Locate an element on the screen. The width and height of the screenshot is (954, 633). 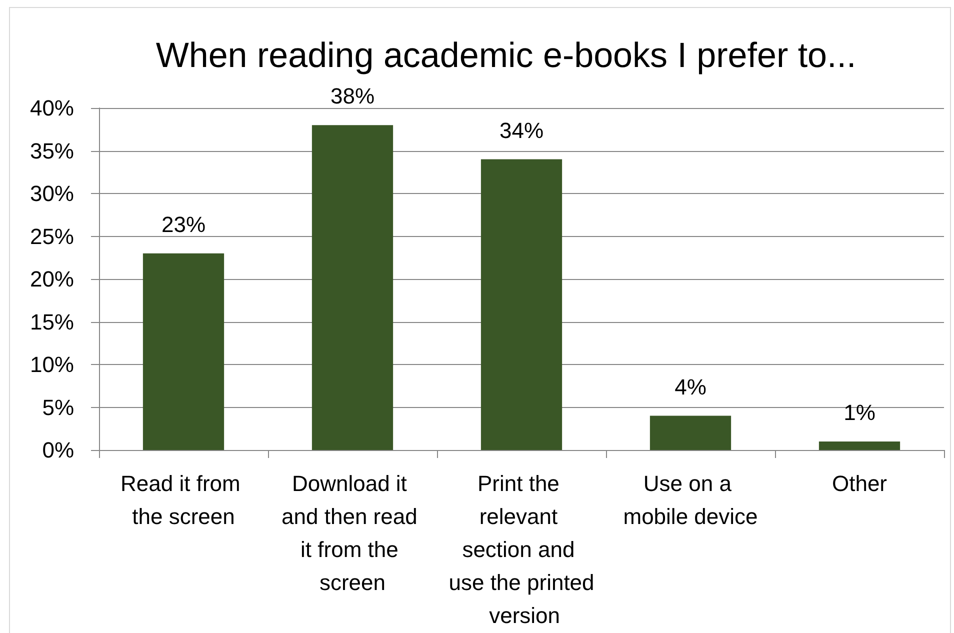
y-tick-label: 40% is located at coordinates (52, 108).